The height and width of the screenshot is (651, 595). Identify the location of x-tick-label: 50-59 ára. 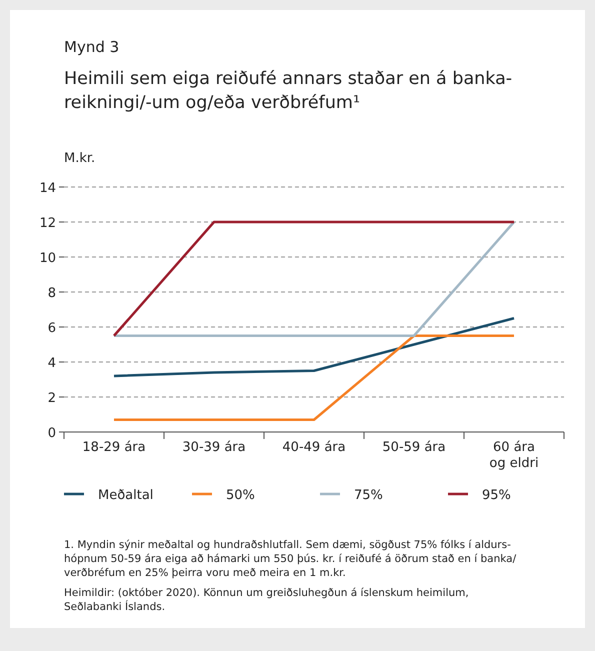
(414, 447).